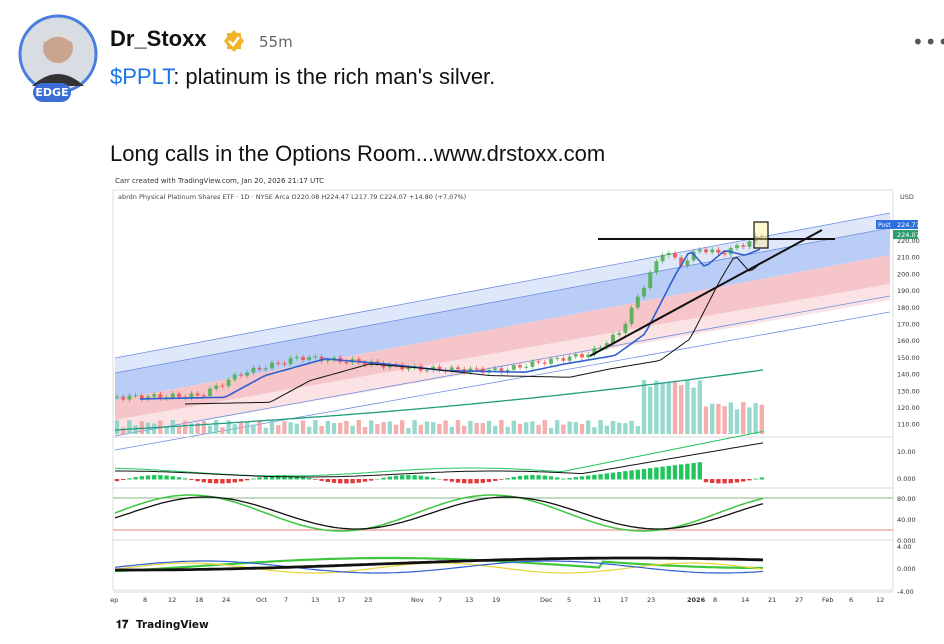  Describe the element at coordinates (368, 600) in the screenshot. I see `date-label: 23` at that location.